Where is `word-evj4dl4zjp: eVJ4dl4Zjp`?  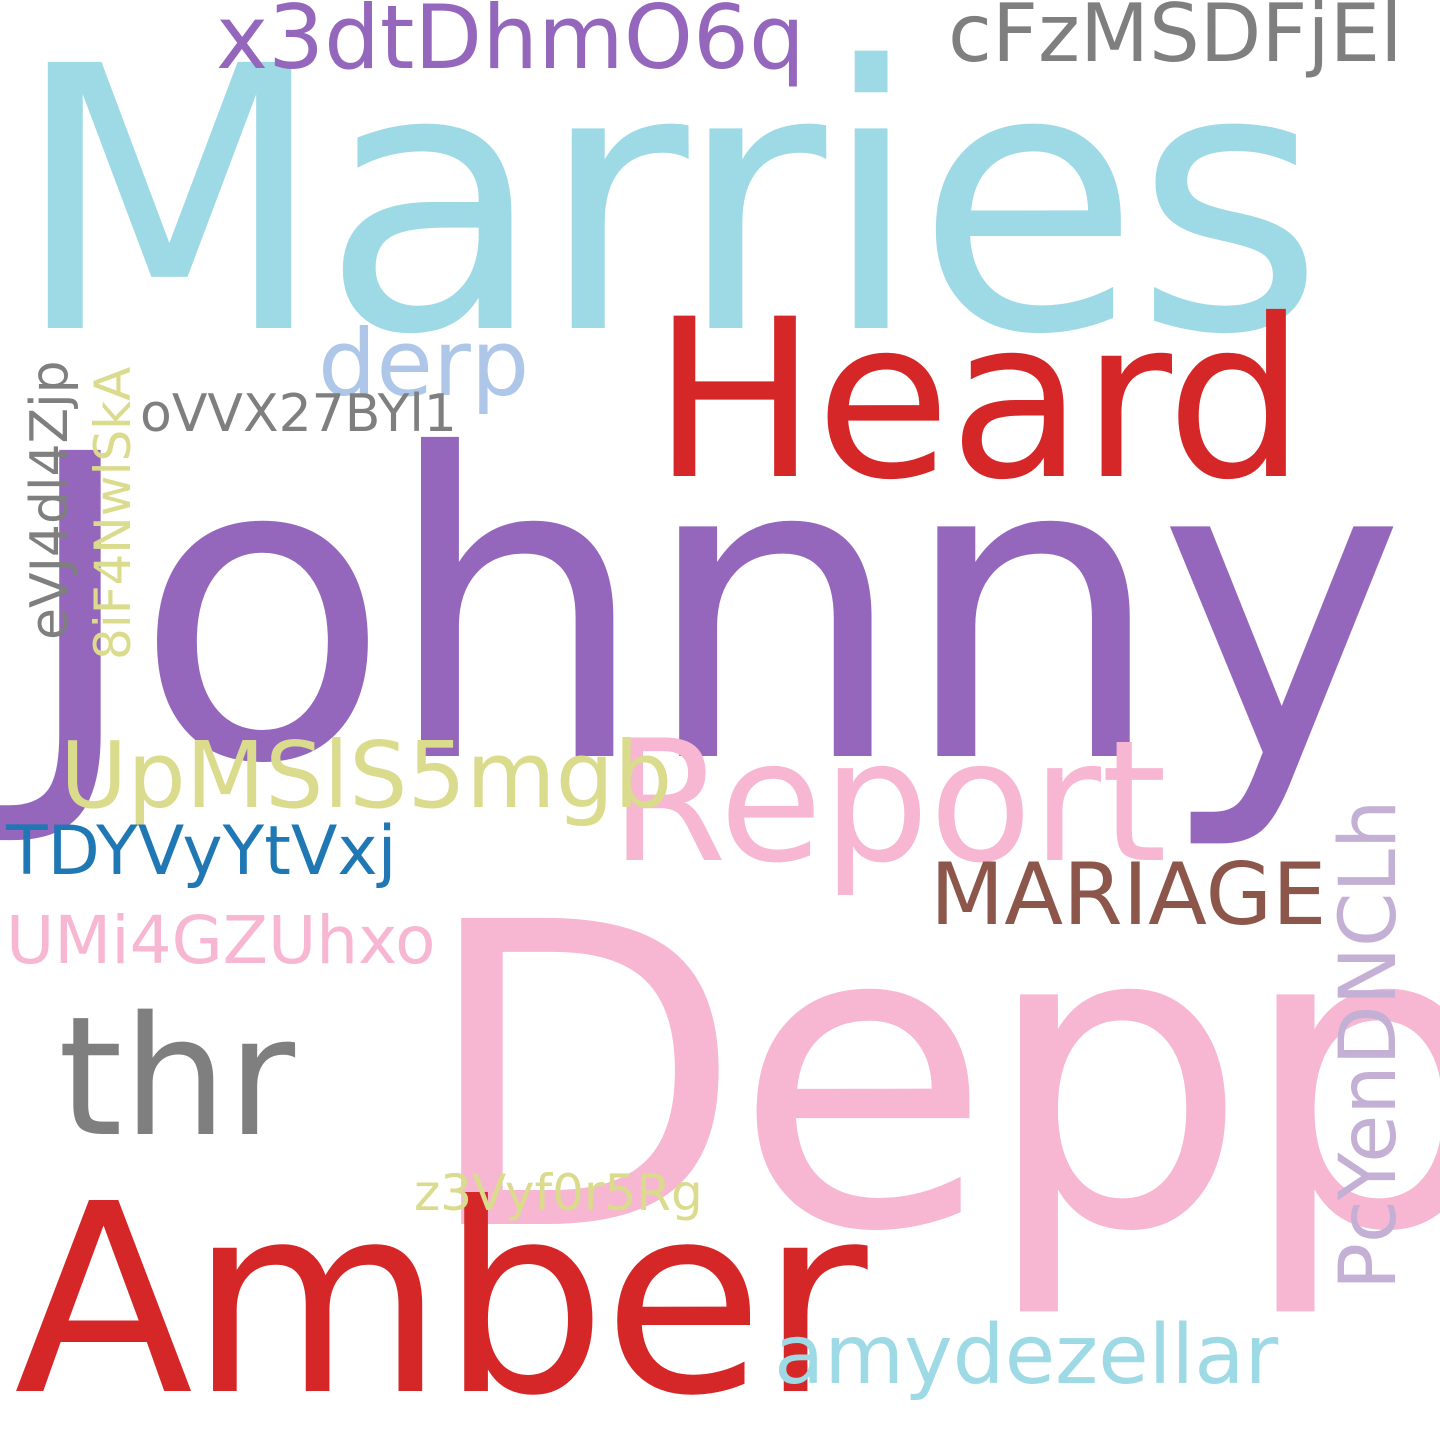
word-evj4dl4zjp: eVJ4dl4Zjp is located at coordinates (50, 500).